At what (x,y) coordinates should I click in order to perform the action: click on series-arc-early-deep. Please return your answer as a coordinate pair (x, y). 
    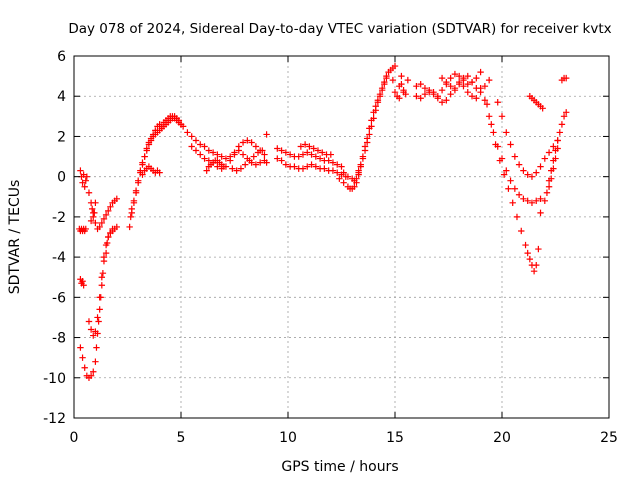
    Looking at the image, I should click on (98, 302).